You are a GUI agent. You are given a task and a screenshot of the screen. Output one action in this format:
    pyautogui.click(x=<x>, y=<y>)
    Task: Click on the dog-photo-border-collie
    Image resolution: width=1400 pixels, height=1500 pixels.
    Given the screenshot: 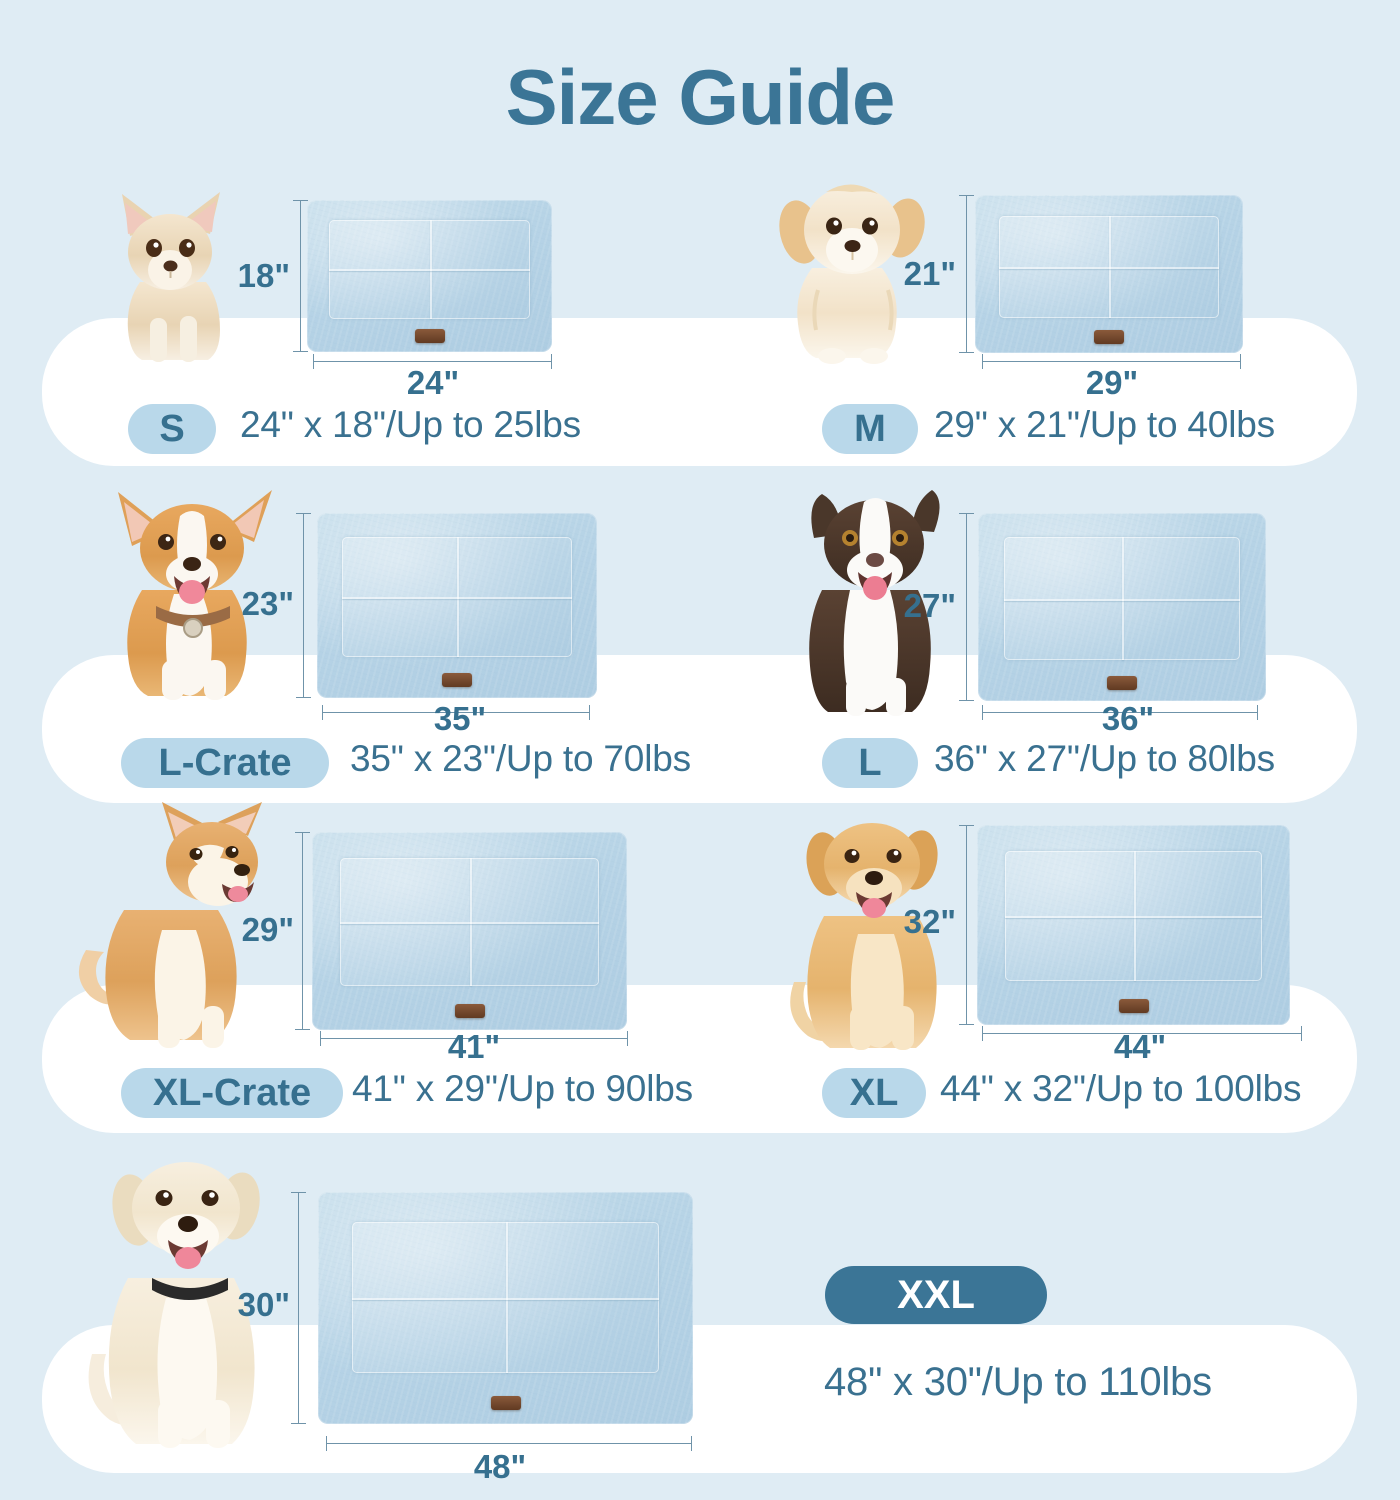 What is the action you would take?
    pyautogui.click(x=875, y=599)
    